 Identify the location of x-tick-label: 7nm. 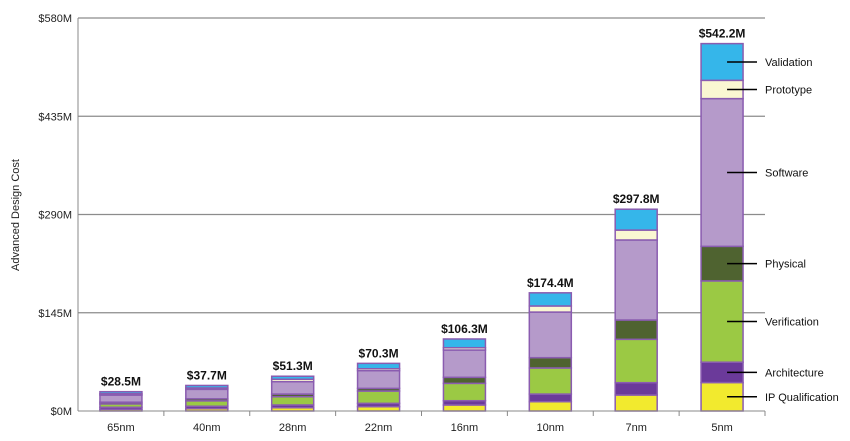
(635, 428).